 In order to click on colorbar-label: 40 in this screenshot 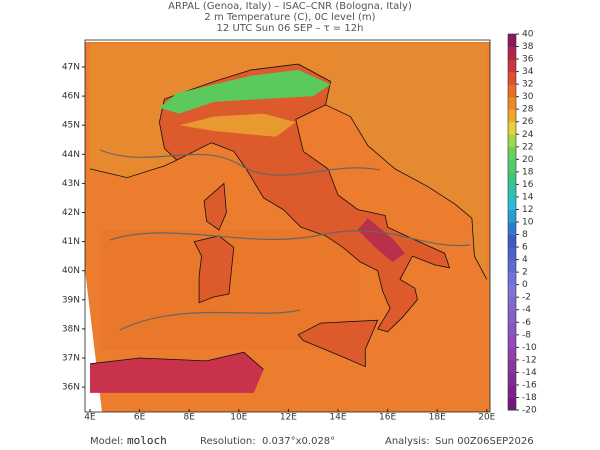, I will do `click(528, 35)`.